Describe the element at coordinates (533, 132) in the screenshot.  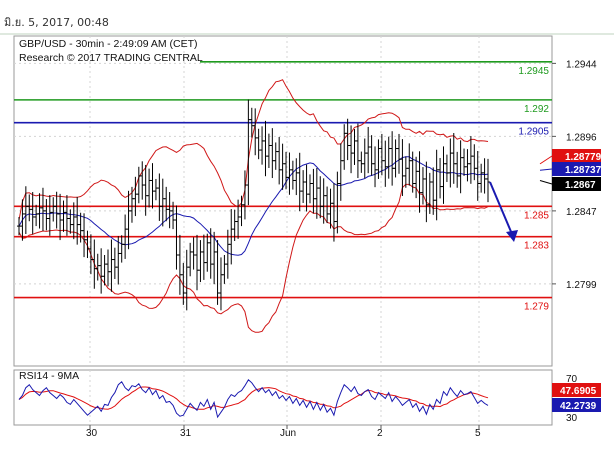
I see `level-label: 1.2905` at that location.